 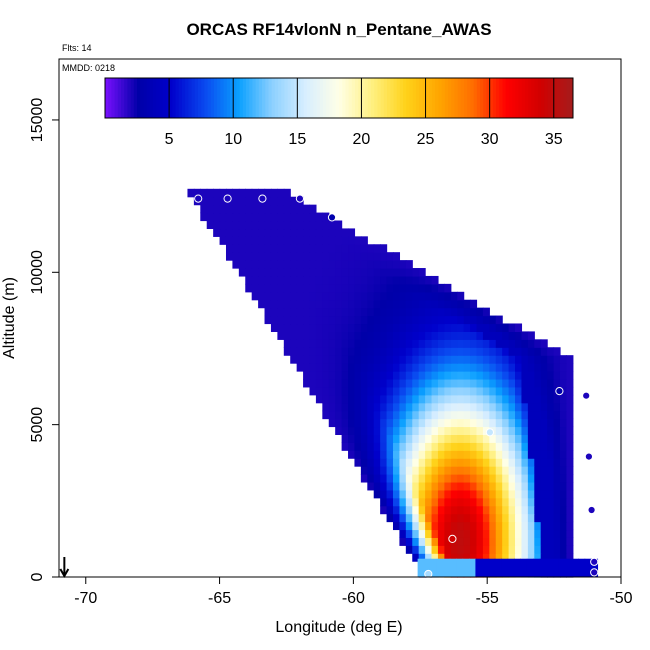 What do you see at coordinates (9, 318) in the screenshot?
I see `y-axis-label: Altitude (m)` at bounding box center [9, 318].